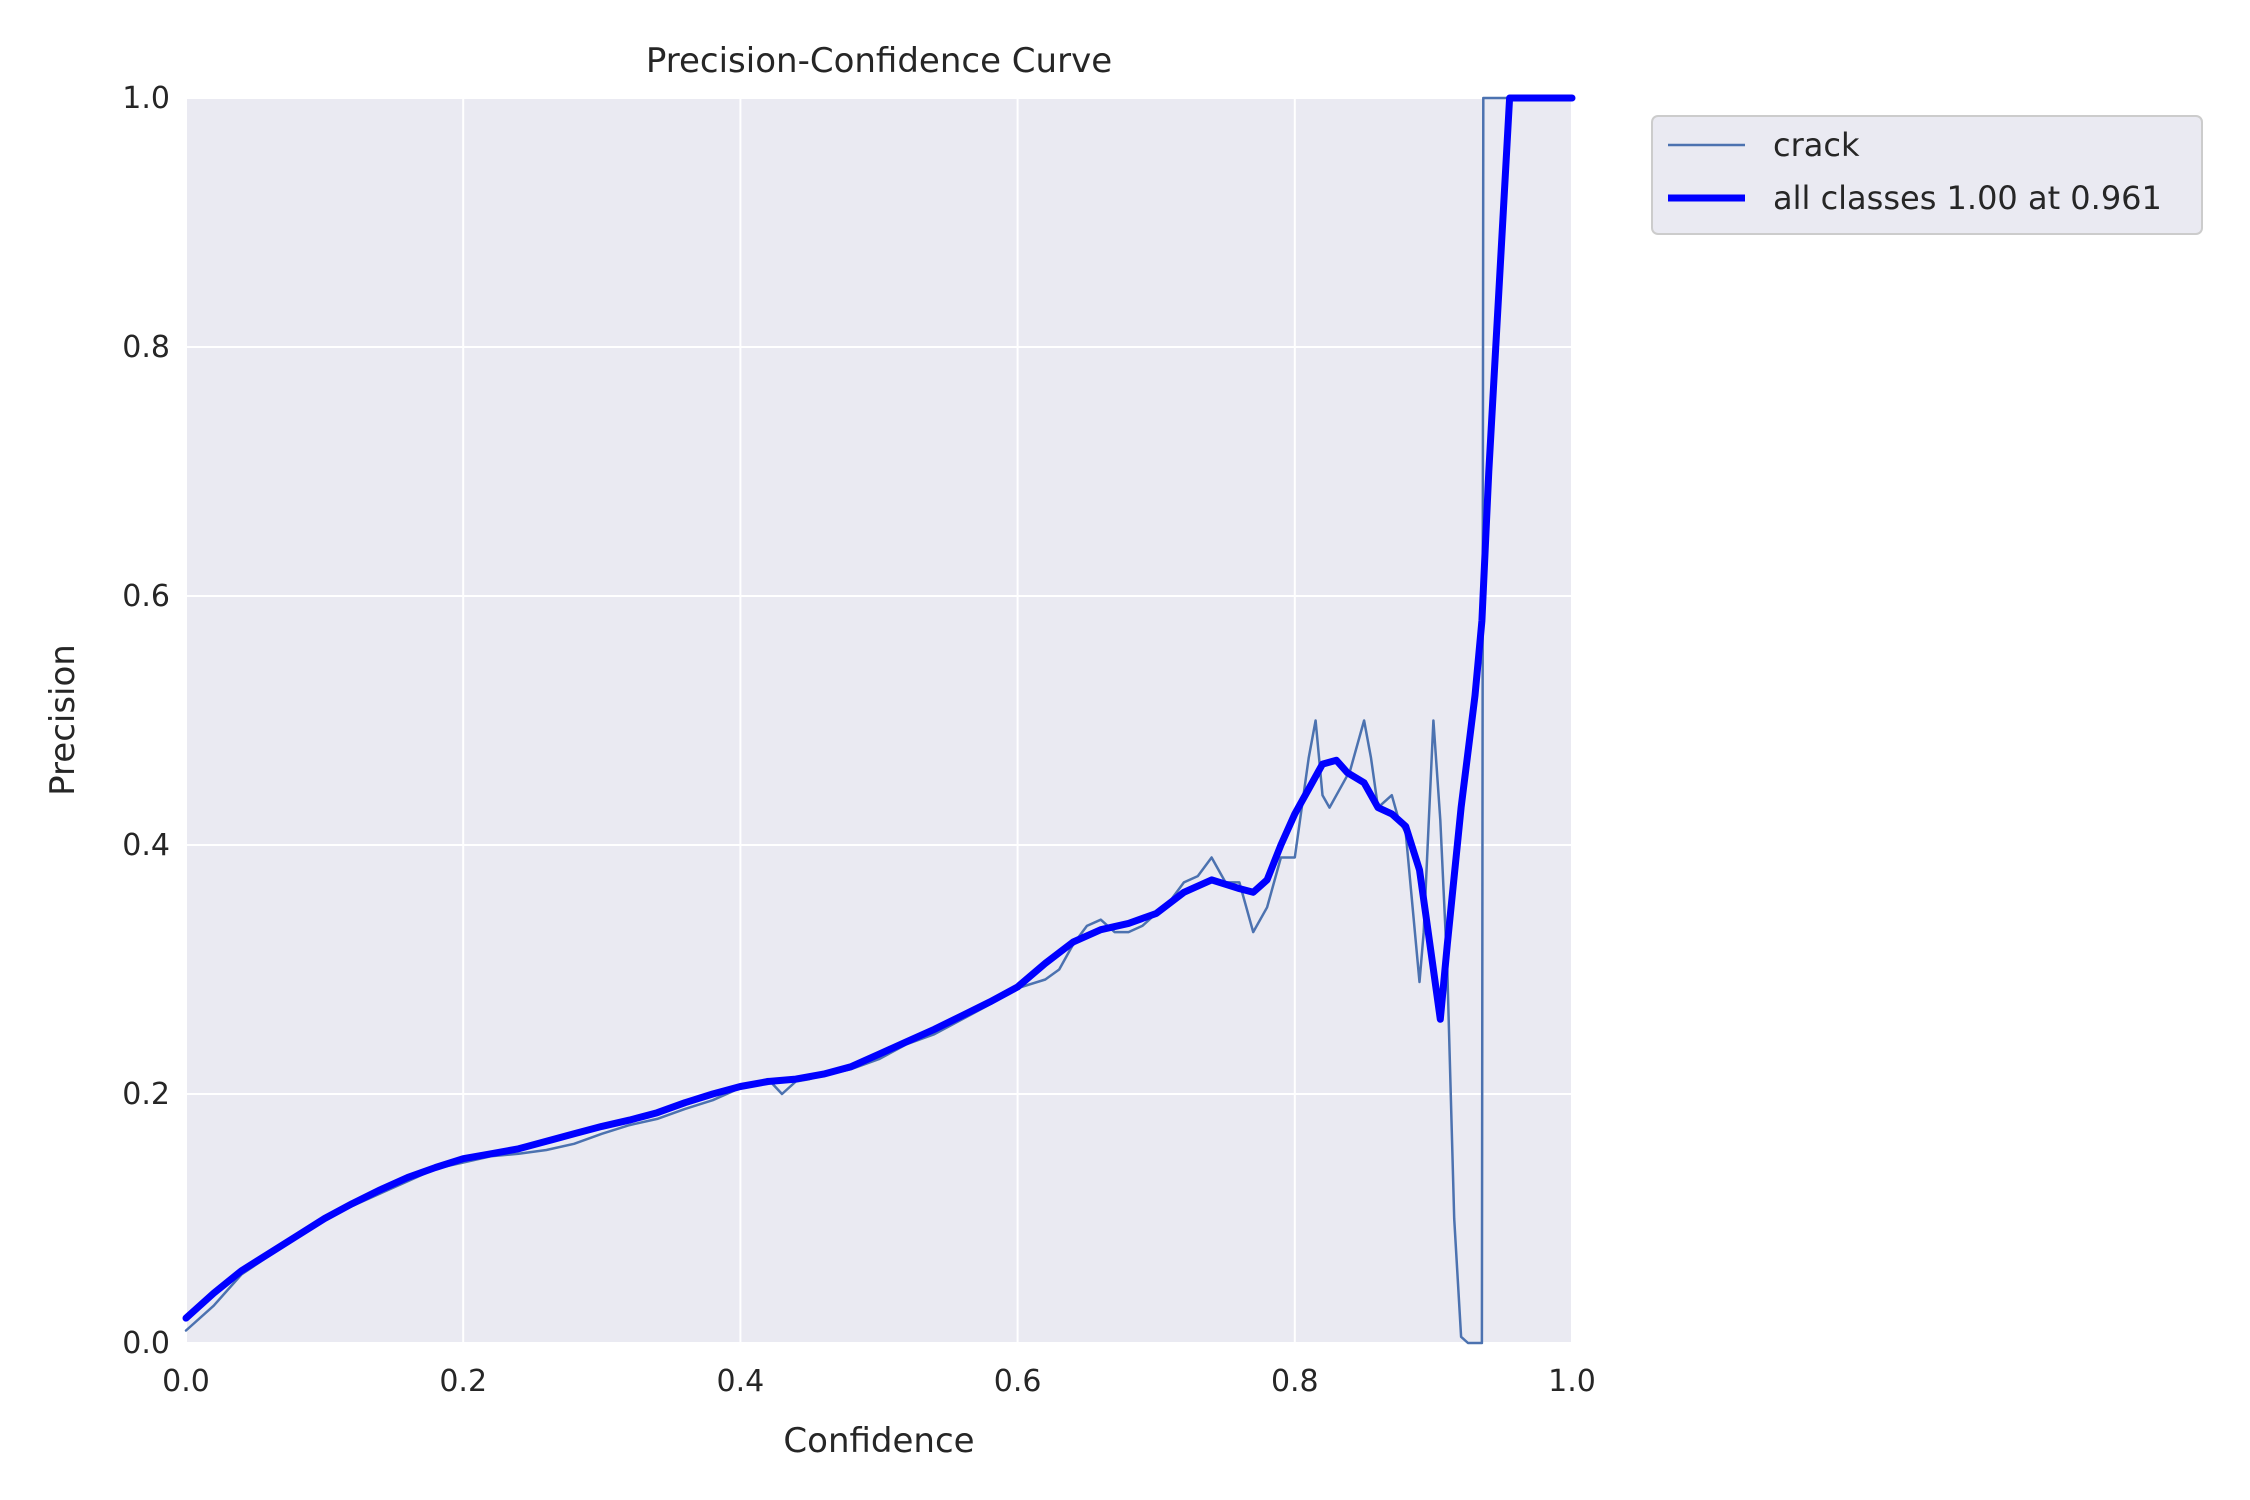 The height and width of the screenshot is (1500, 2250). I want to click on y-tick-label: 0.6, so click(146, 596).